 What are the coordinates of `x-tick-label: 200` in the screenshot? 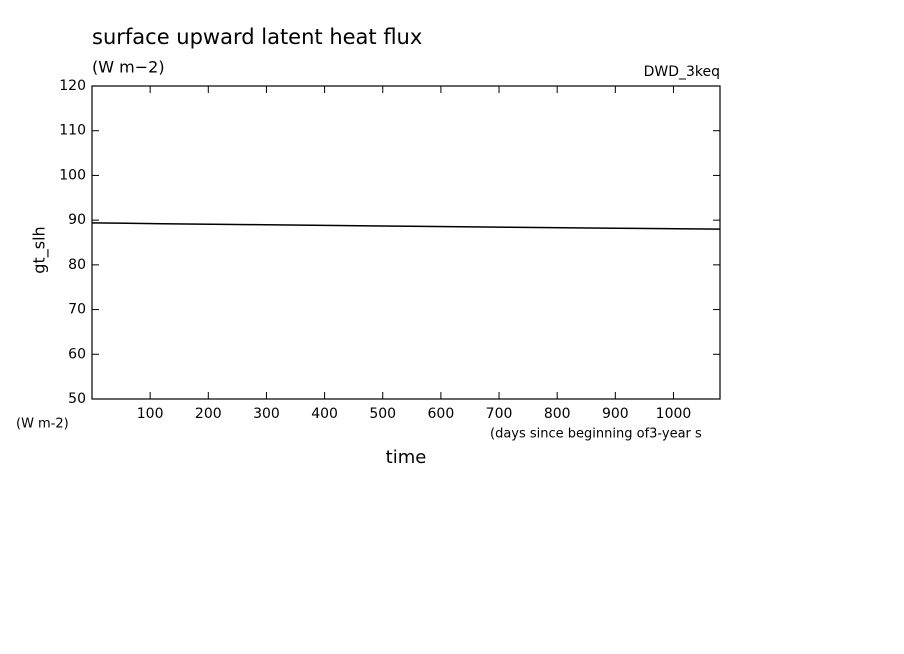 It's located at (208, 414).